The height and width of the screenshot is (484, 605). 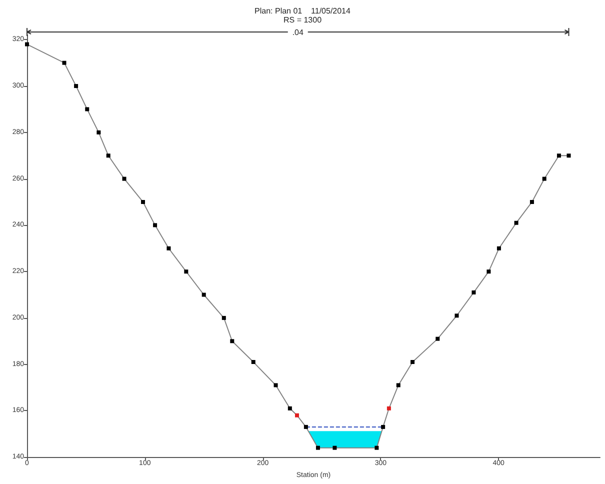 I want to click on chart-subtitle: RS = 1300, so click(x=302, y=20).